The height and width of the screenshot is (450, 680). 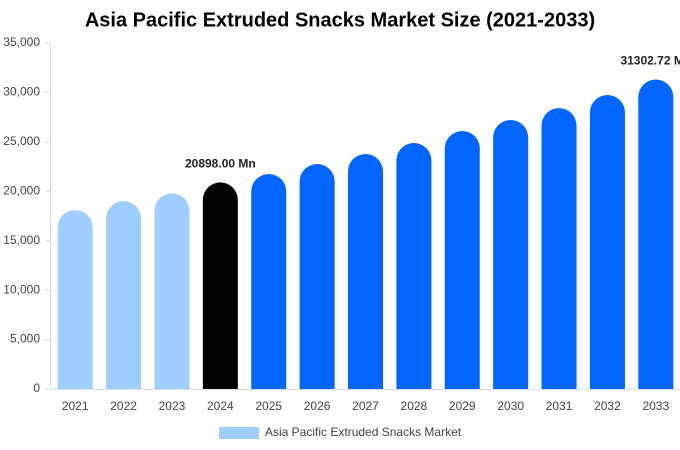 I want to click on y-tick-label: 20,000, so click(x=21, y=190).